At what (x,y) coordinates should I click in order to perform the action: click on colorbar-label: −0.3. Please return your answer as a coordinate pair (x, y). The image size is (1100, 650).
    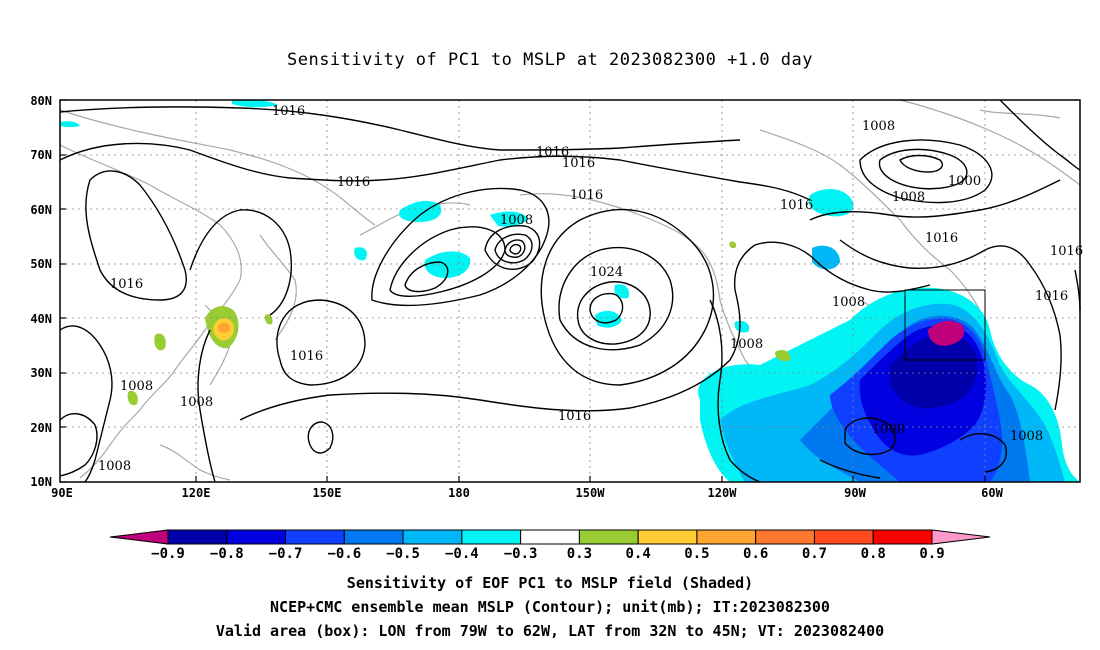
    Looking at the image, I should click on (521, 554).